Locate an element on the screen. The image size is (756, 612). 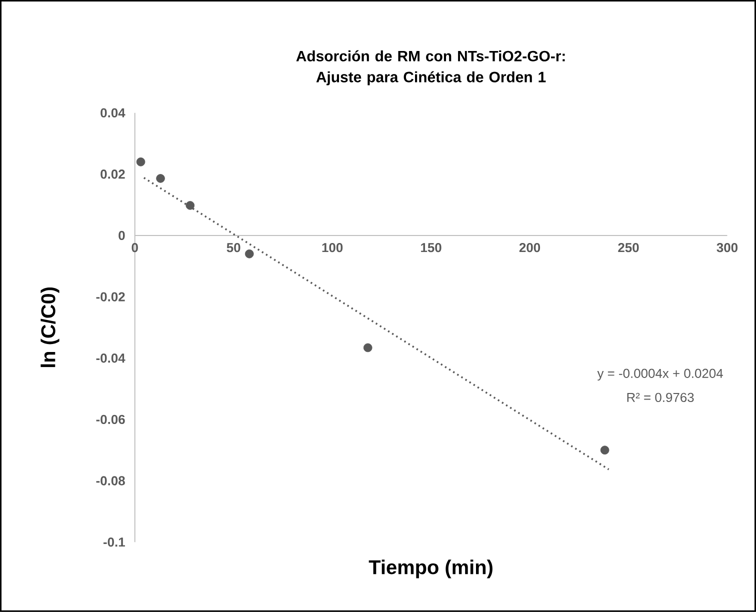
y-tick-label: -0.04 is located at coordinates (111, 358).